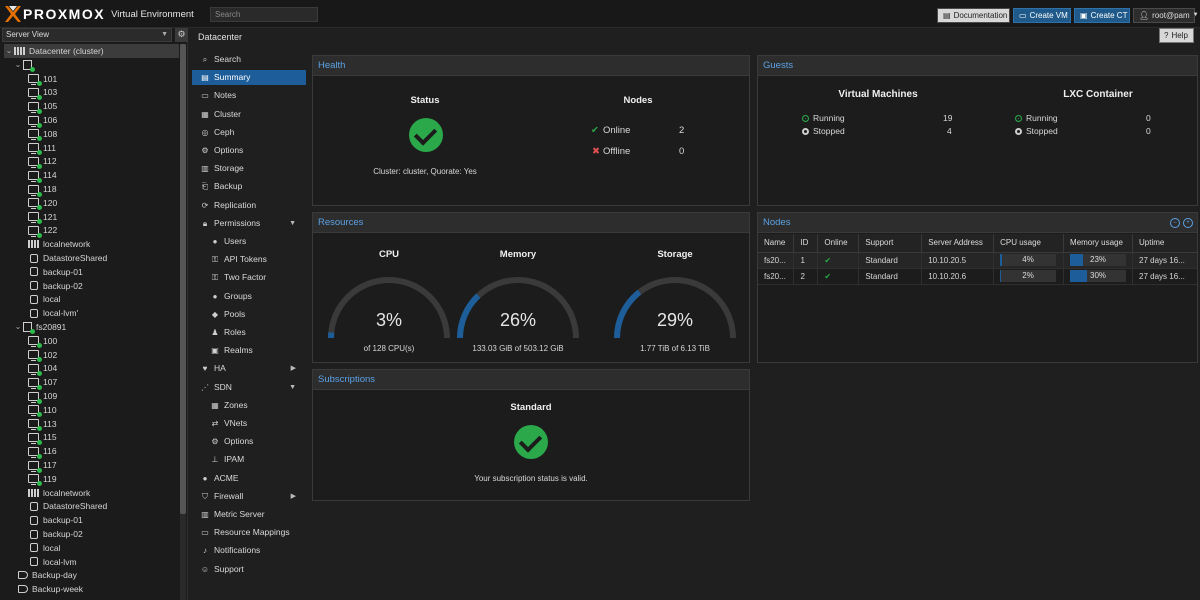 This screenshot has width=1200, height=600. What do you see at coordinates (958, 243) in the screenshot?
I see `column-header: Server Address` at bounding box center [958, 243].